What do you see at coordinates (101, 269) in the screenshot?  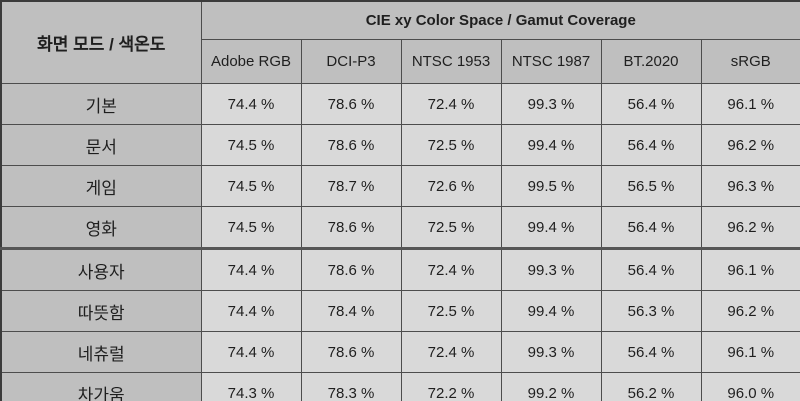 I see `row-label: 사용자` at bounding box center [101, 269].